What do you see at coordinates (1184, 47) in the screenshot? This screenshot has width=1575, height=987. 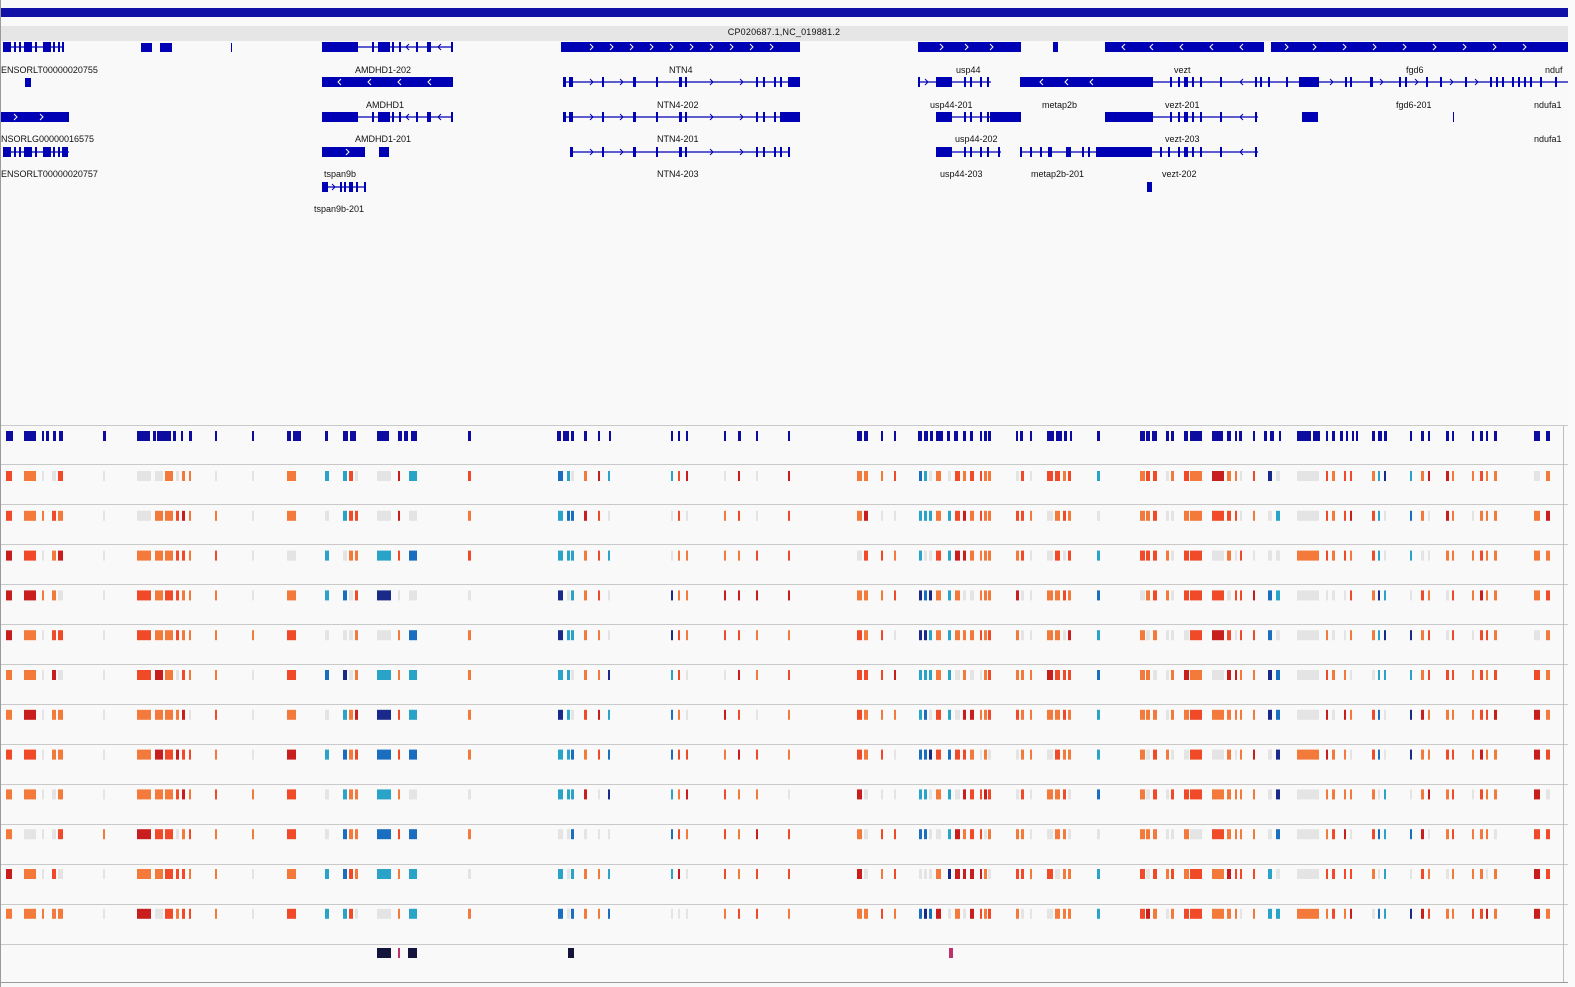 I see `gene-body` at bounding box center [1184, 47].